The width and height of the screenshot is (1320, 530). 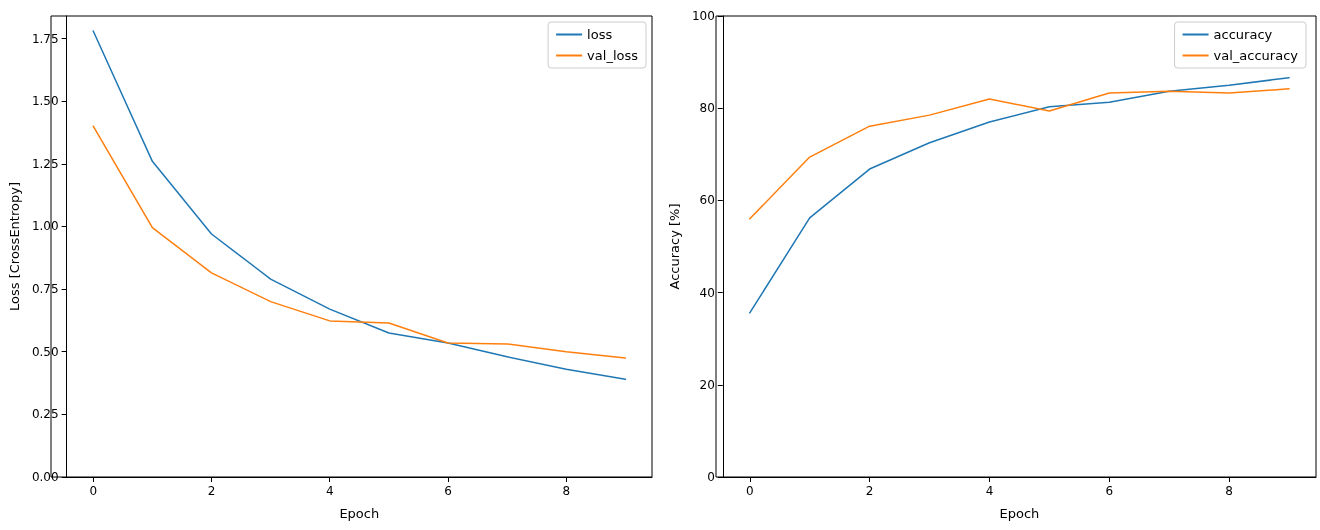 What do you see at coordinates (45, 477) in the screenshot?
I see `y-tick-label: 0.00` at bounding box center [45, 477].